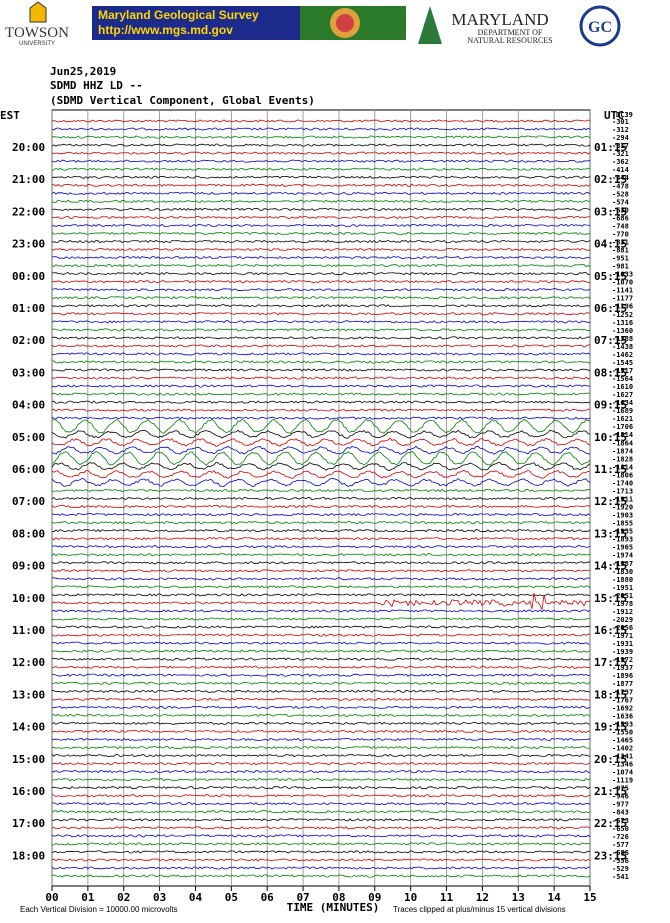  I want to click on trace-offset: -1593, so click(622, 724).